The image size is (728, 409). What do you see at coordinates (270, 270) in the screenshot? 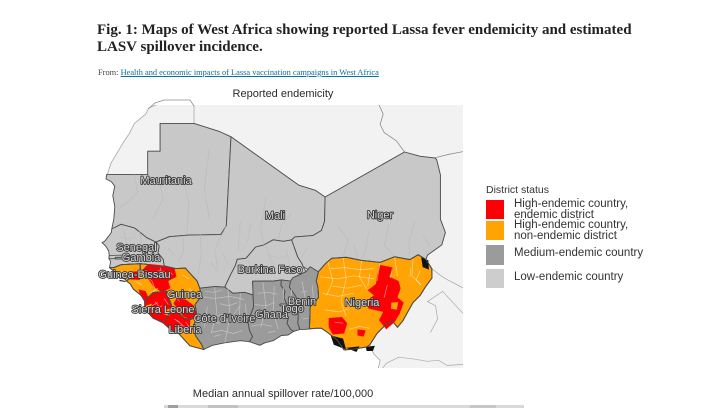
I see `svg-text: Burkina Faso` at bounding box center [270, 270].